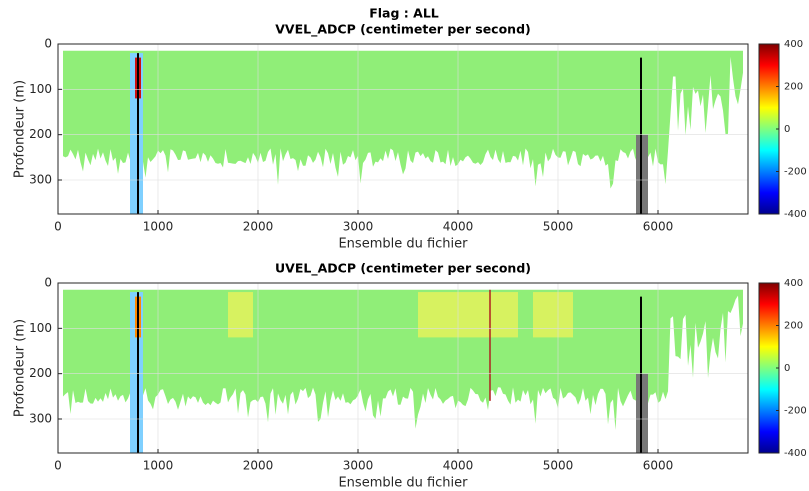  What do you see at coordinates (403, 269) in the screenshot?
I see `chart-title: UVEL_ADCP (centimeter per second)` at bounding box center [403, 269].